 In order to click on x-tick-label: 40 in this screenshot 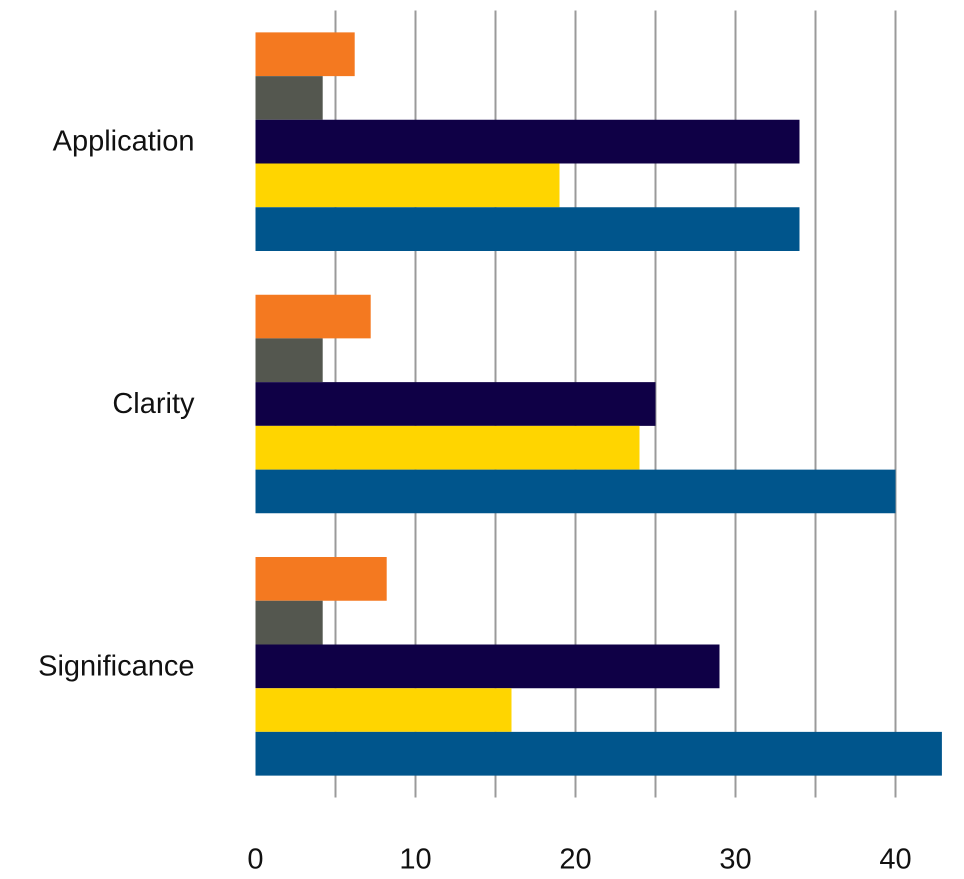, I will do `click(895, 860)`.